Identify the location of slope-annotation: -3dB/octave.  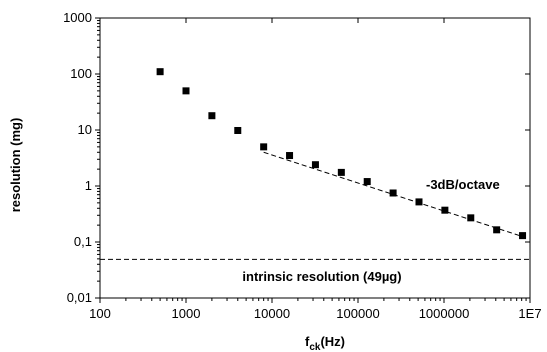
(463, 184).